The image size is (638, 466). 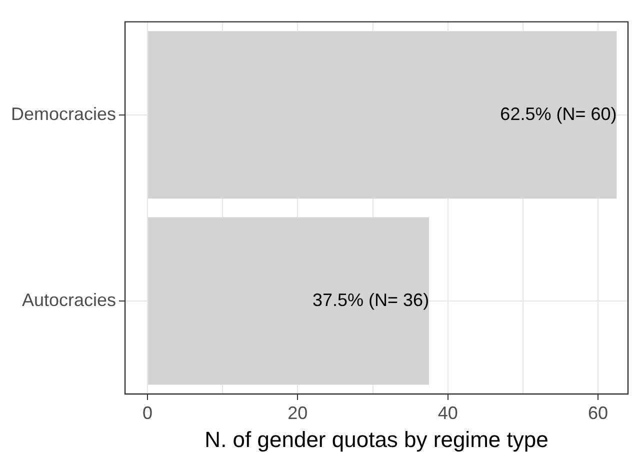 I want to click on x-tick-label: 20, so click(x=298, y=412).